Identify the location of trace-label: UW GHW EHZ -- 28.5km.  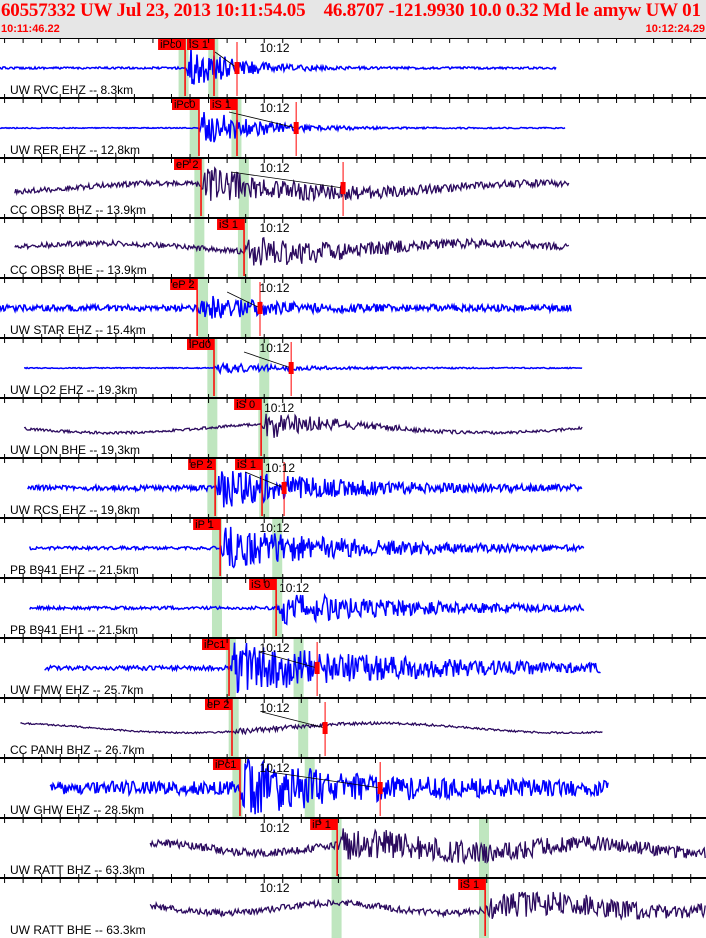
(77, 810).